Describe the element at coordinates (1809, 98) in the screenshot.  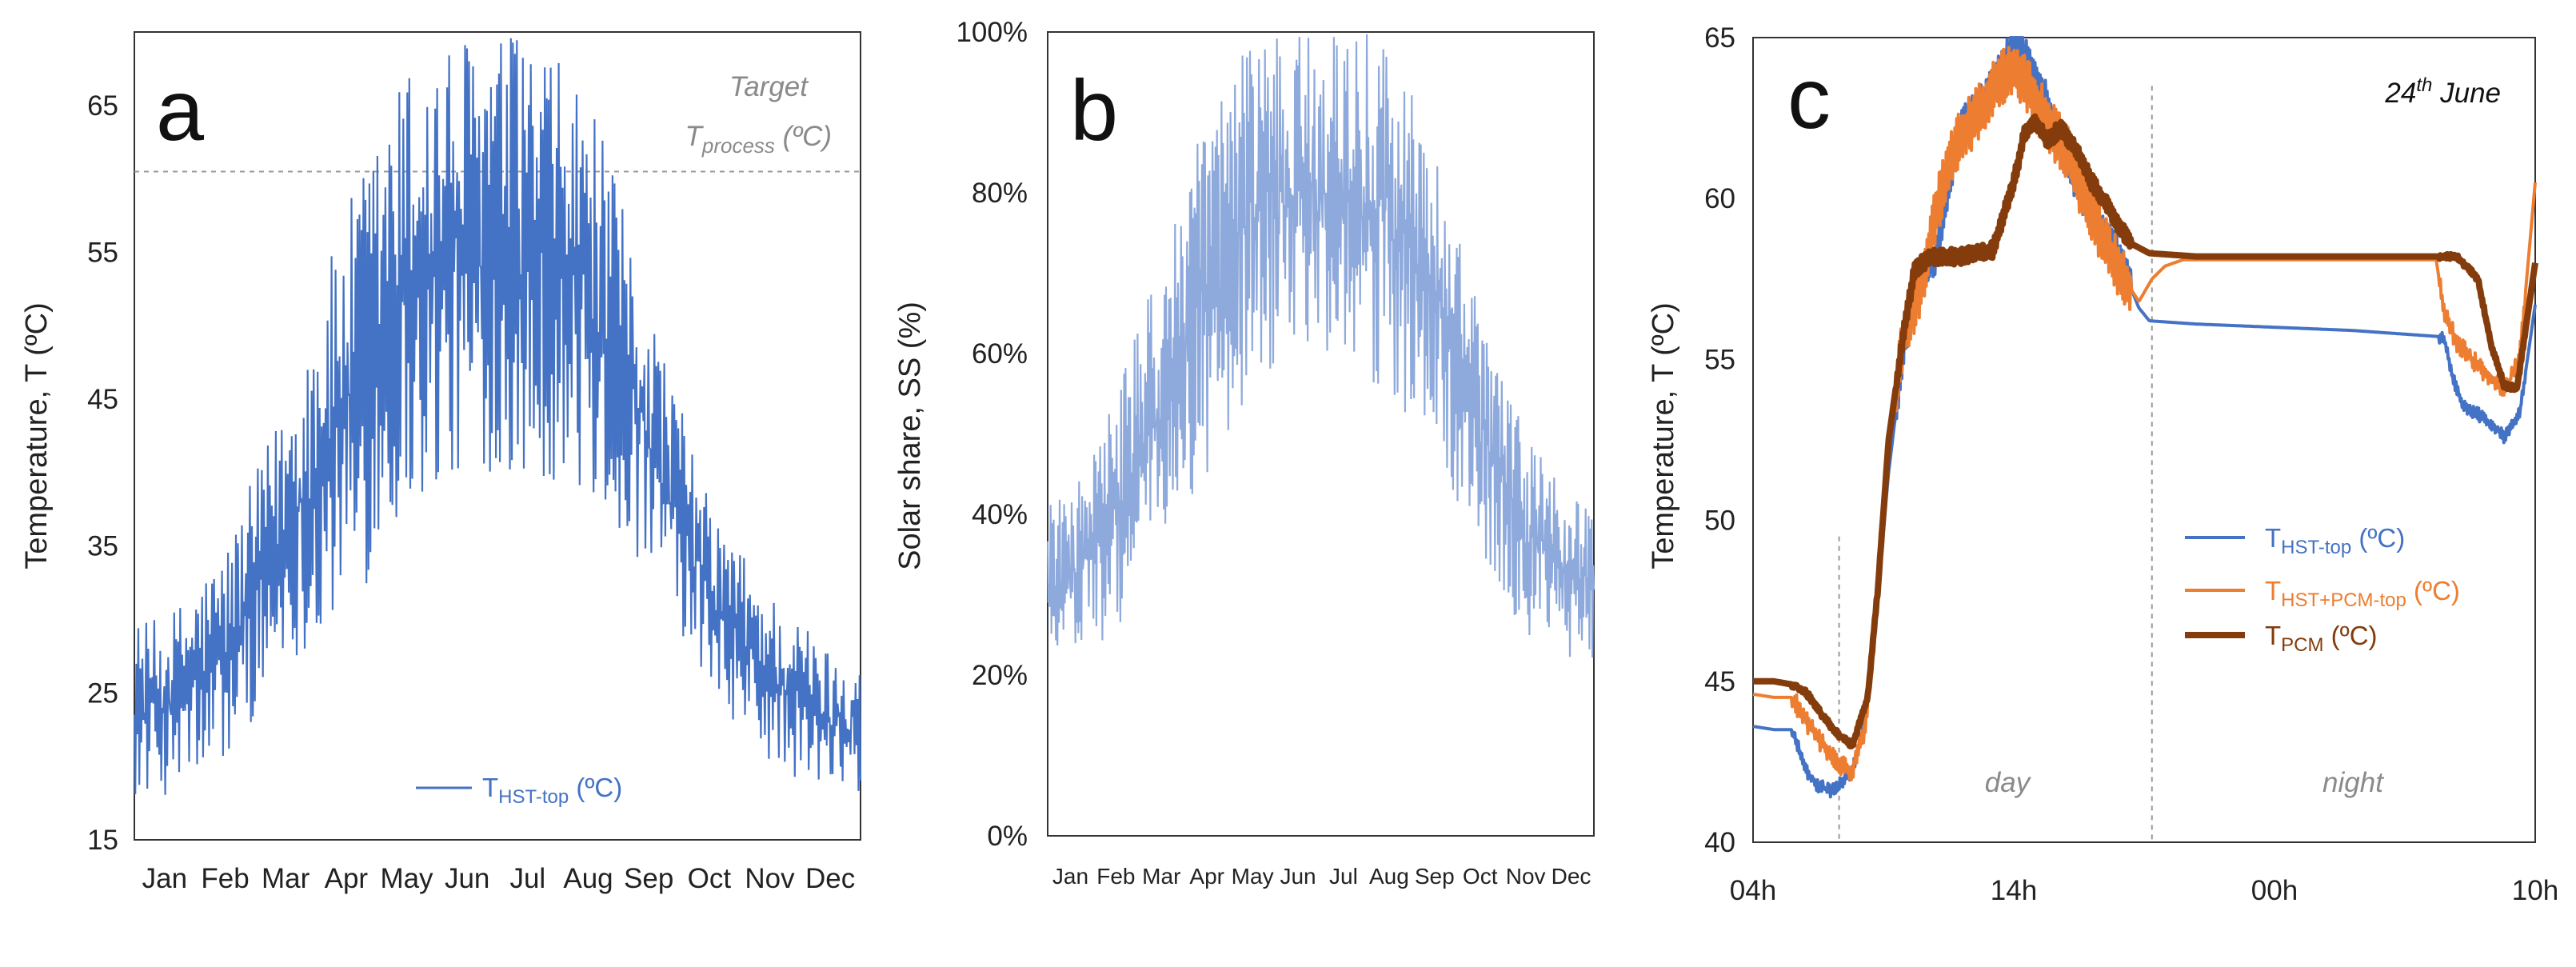
I see `panel-c-letter: c` at that location.